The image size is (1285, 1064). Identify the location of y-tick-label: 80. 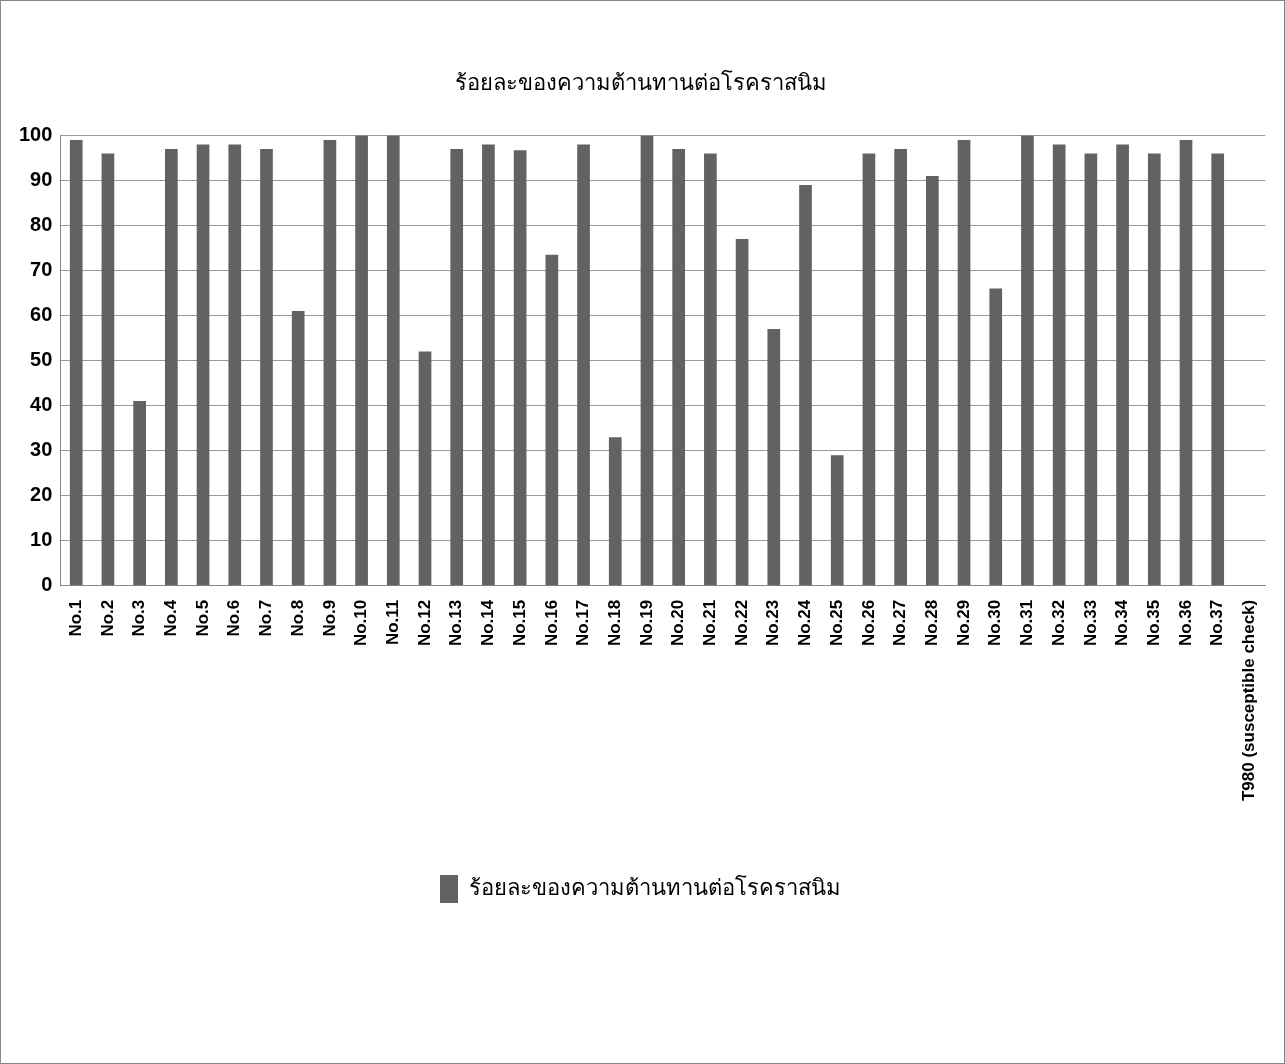
(41, 223).